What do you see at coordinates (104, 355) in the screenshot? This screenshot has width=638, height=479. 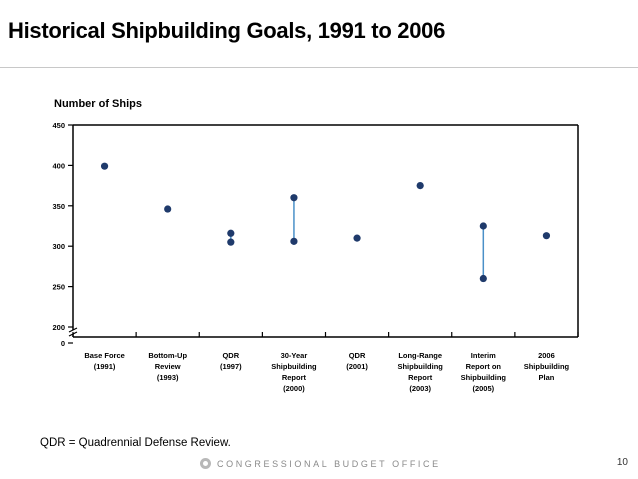 I see `x-category-label: Base Force` at bounding box center [104, 355].